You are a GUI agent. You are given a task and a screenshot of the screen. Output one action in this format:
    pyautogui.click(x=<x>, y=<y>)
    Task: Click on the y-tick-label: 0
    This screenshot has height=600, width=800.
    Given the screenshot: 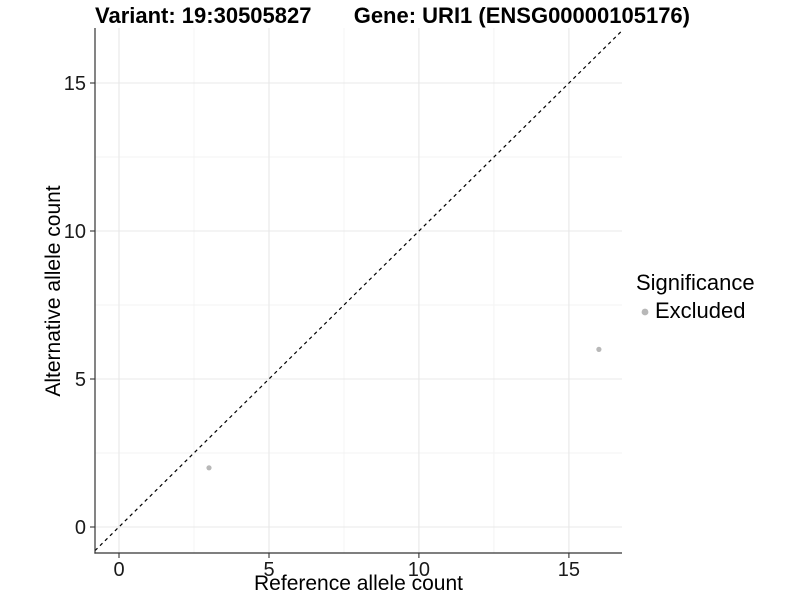 What is the action you would take?
    pyautogui.click(x=80, y=528)
    